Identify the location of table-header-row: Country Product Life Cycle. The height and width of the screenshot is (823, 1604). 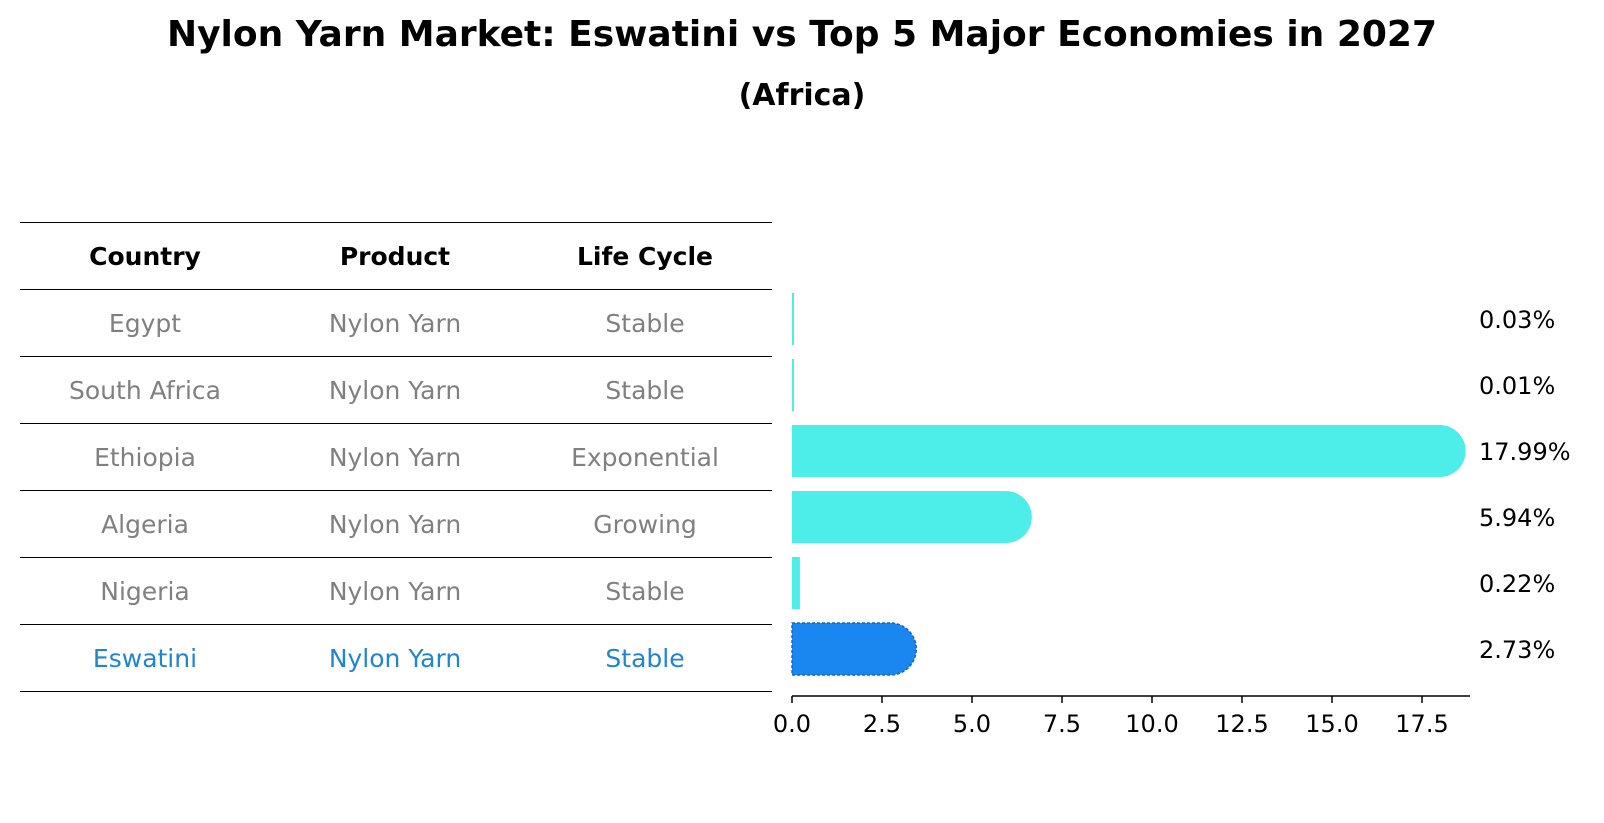
(396, 255).